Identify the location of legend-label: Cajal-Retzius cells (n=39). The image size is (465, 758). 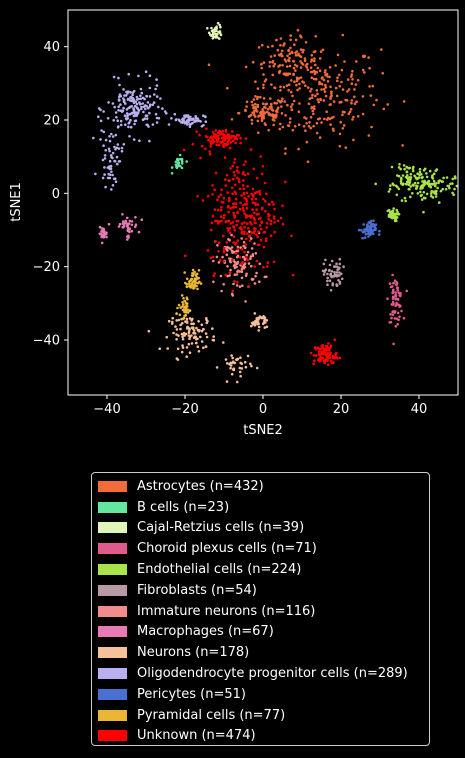
(221, 528).